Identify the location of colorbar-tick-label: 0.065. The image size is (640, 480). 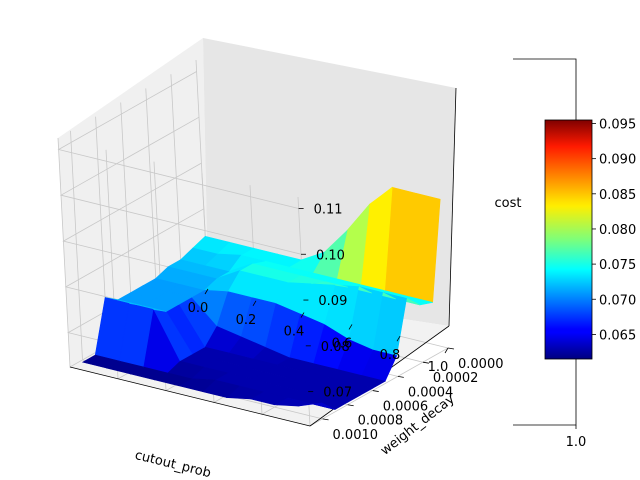
(617, 335).